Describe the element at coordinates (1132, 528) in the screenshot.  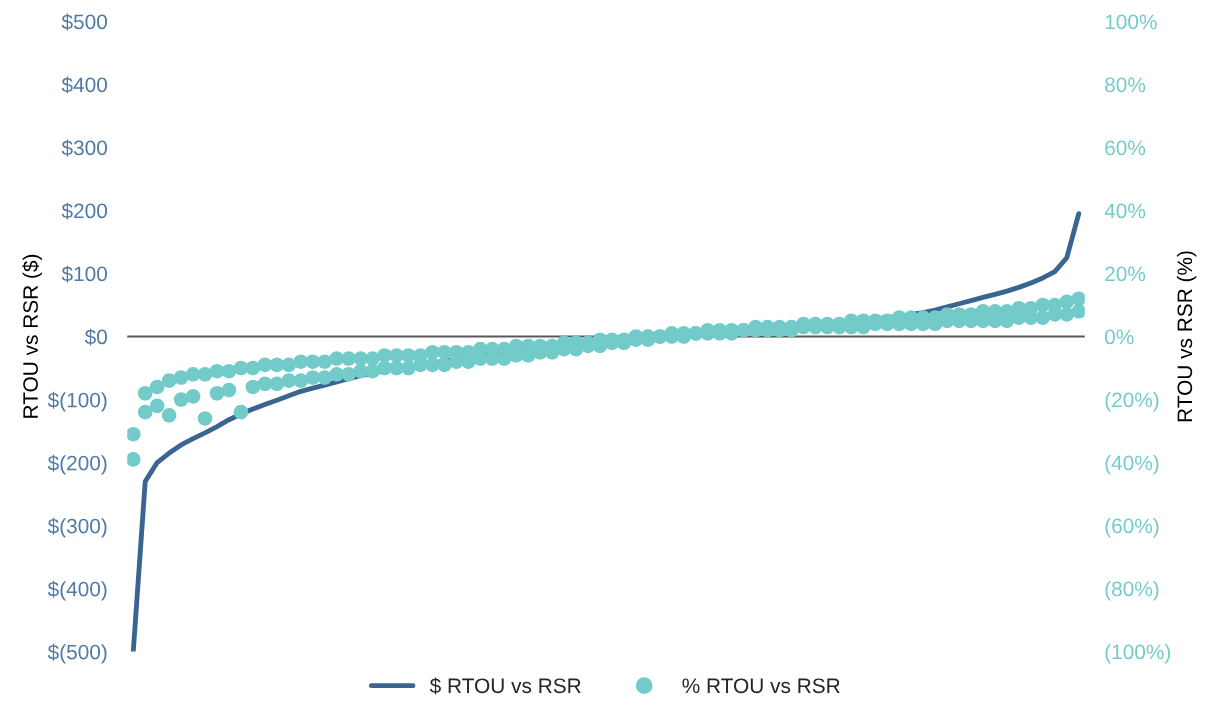
I see `y2-tick-label: (60%)` at that location.